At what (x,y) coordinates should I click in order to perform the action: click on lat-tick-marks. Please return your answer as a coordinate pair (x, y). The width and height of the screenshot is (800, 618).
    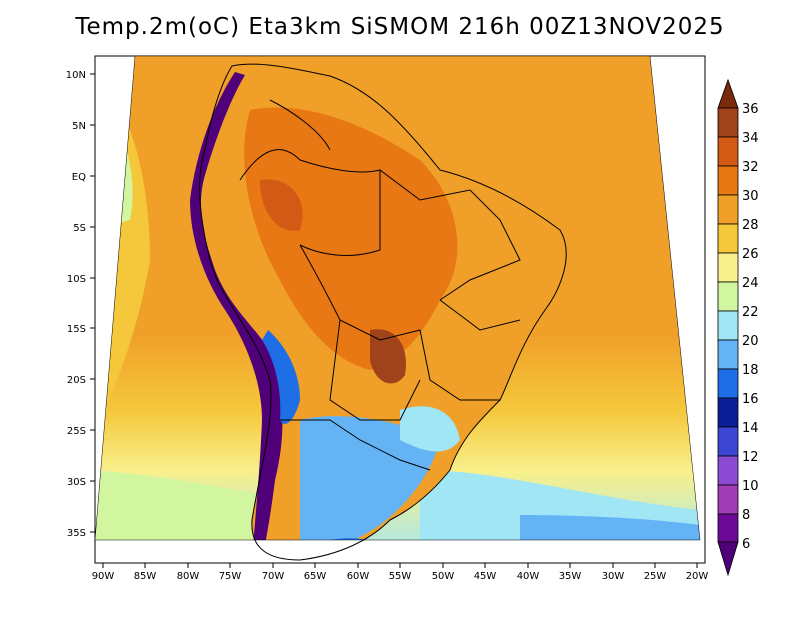
    Looking at the image, I should click on (92, 303).